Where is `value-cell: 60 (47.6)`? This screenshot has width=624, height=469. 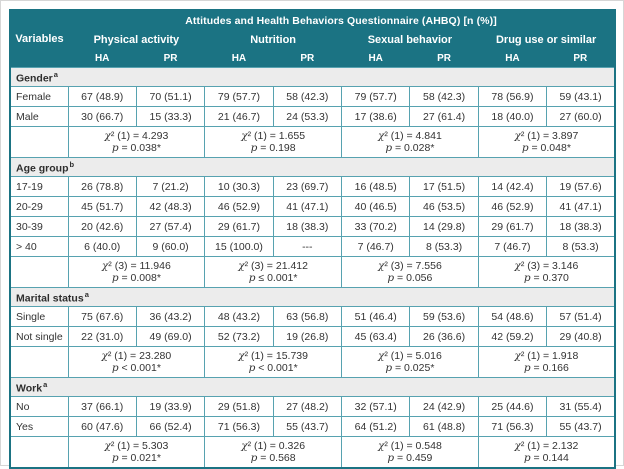
value-cell: 60 (47.6) is located at coordinates (102, 426).